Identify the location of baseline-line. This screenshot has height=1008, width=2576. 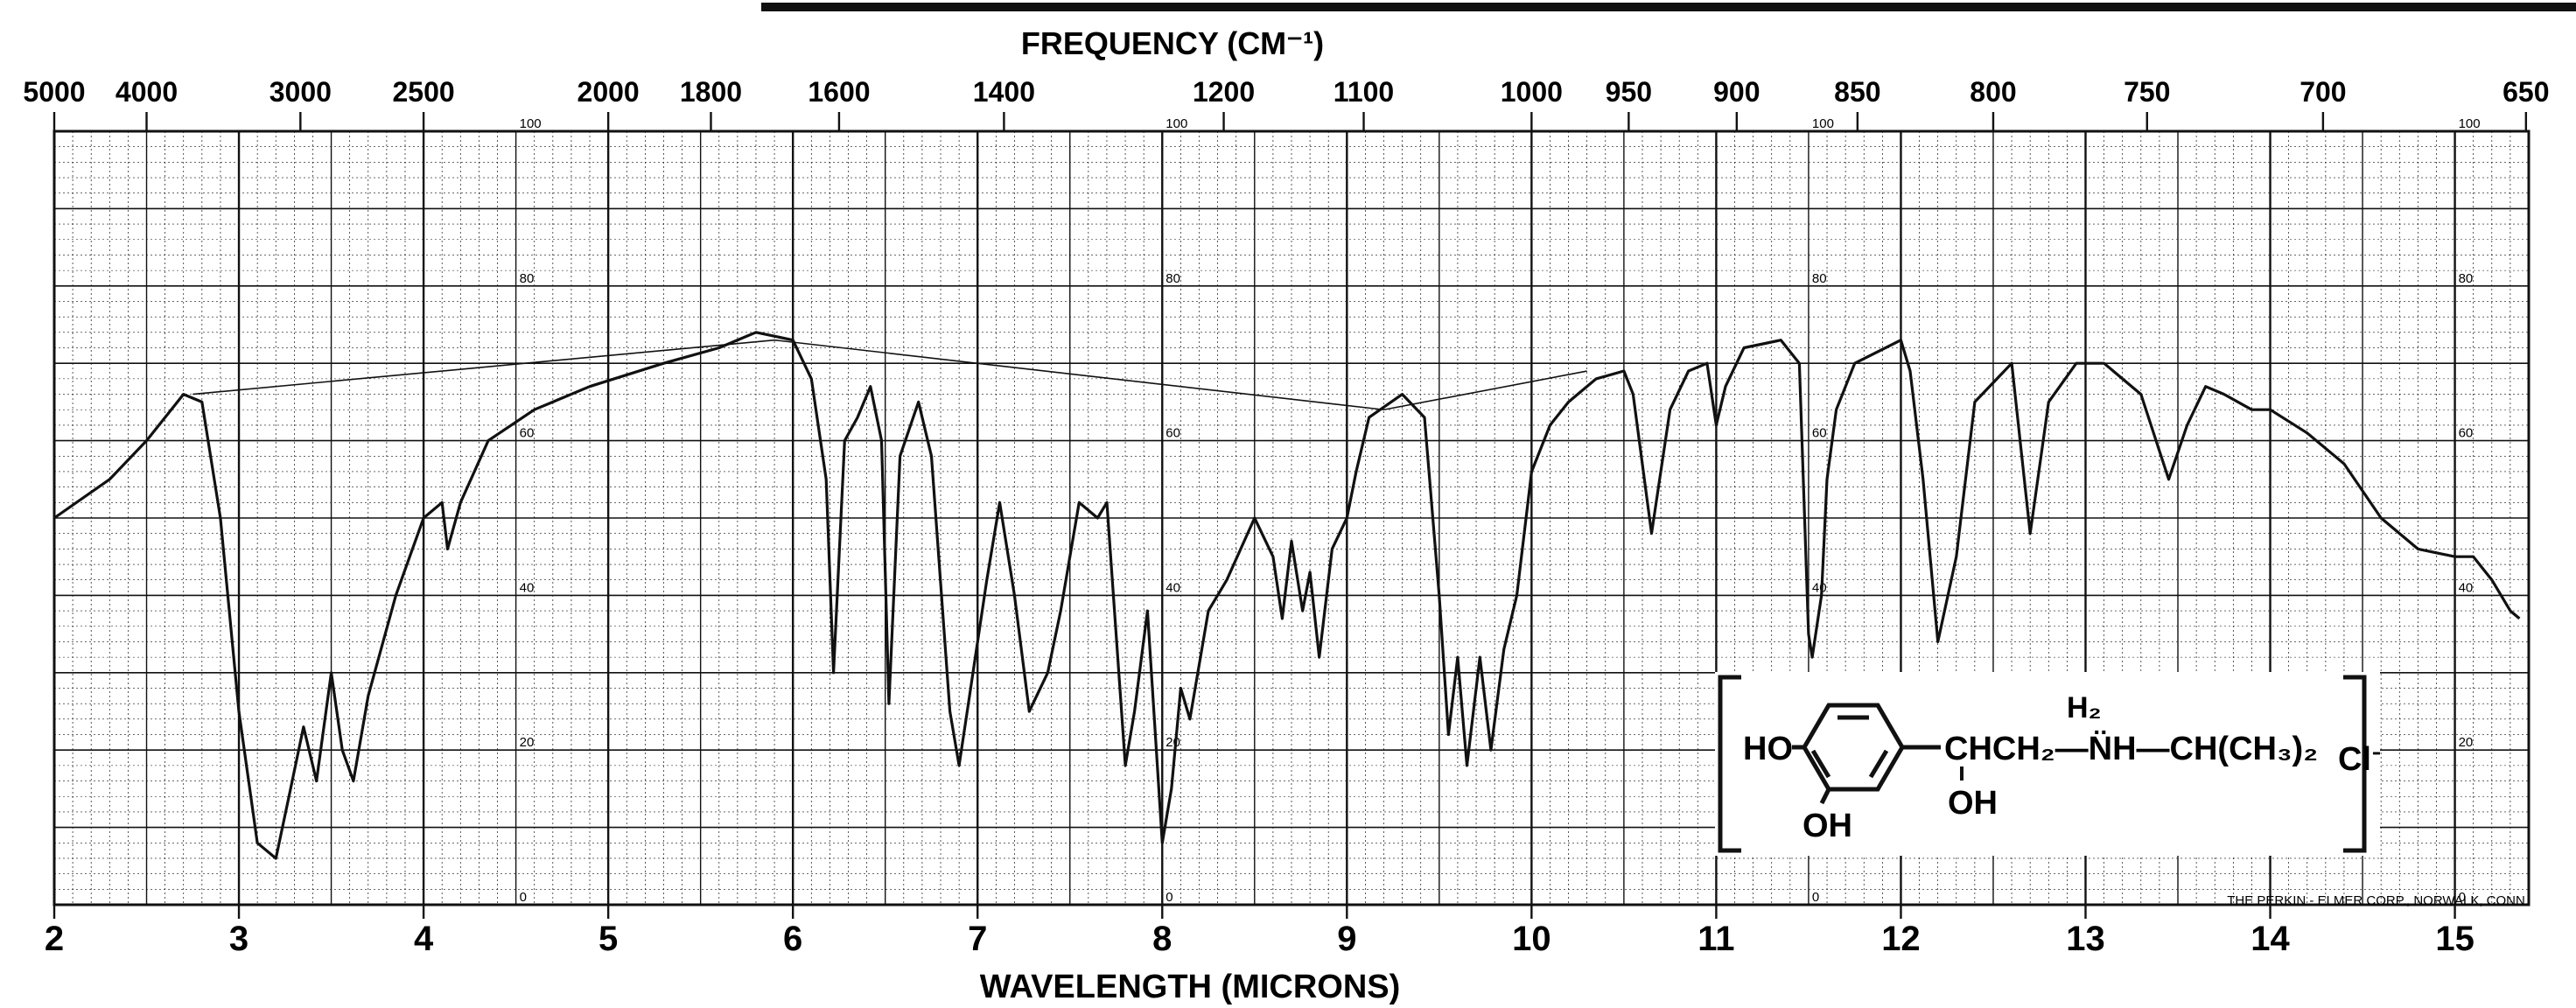
(889, 375).